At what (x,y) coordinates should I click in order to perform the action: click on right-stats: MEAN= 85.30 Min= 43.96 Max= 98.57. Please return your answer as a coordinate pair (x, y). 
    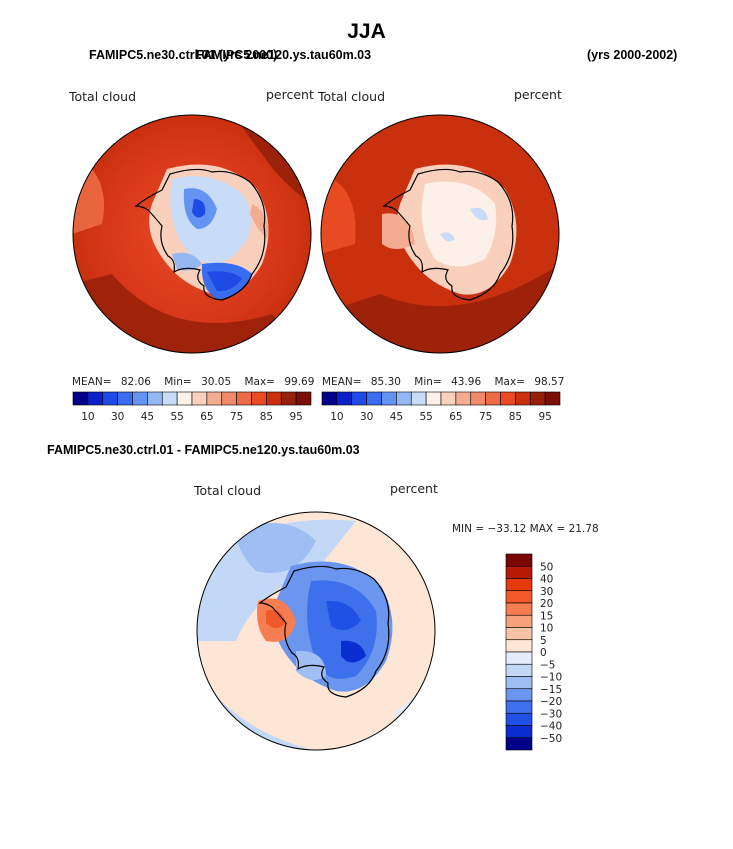
    Looking at the image, I should click on (443, 382).